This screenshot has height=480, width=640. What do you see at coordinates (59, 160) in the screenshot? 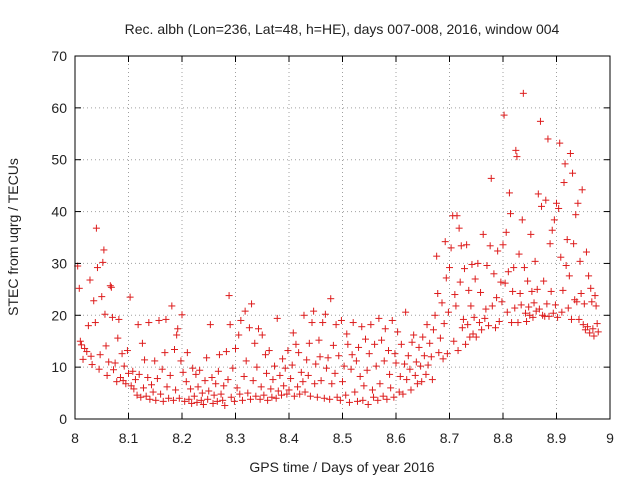
I see `y-tick-label: 50` at bounding box center [59, 160].